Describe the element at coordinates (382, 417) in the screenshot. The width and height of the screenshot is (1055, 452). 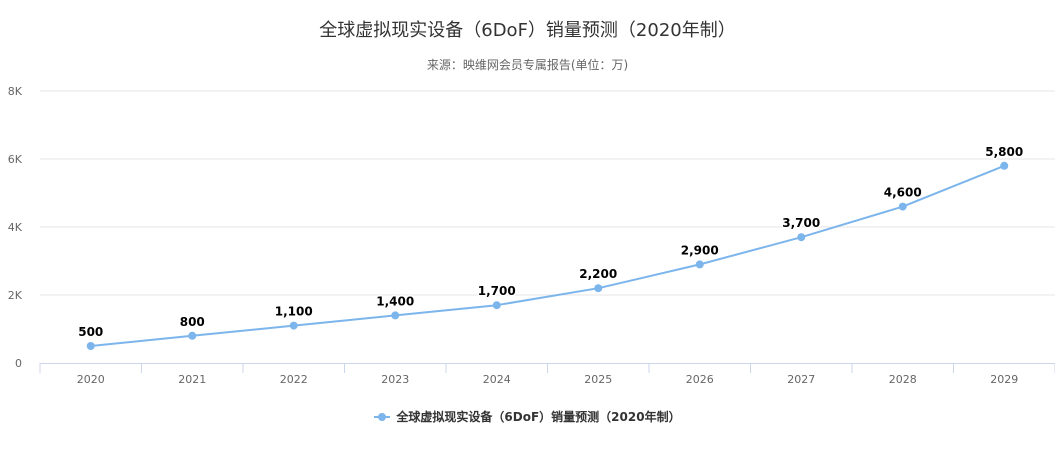
I see `legend-marker-icon` at that location.